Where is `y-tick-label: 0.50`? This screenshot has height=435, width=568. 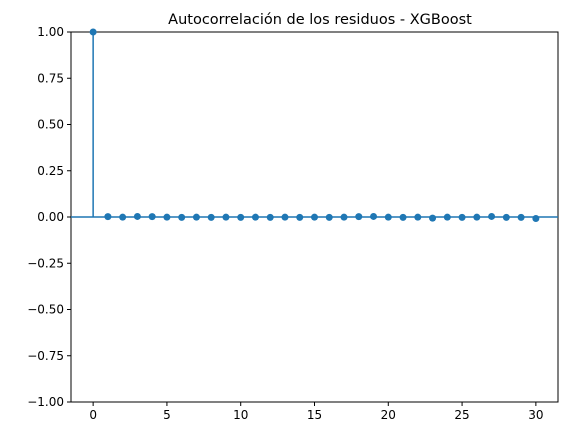 y-tick-label: 0.50 is located at coordinates (50, 125).